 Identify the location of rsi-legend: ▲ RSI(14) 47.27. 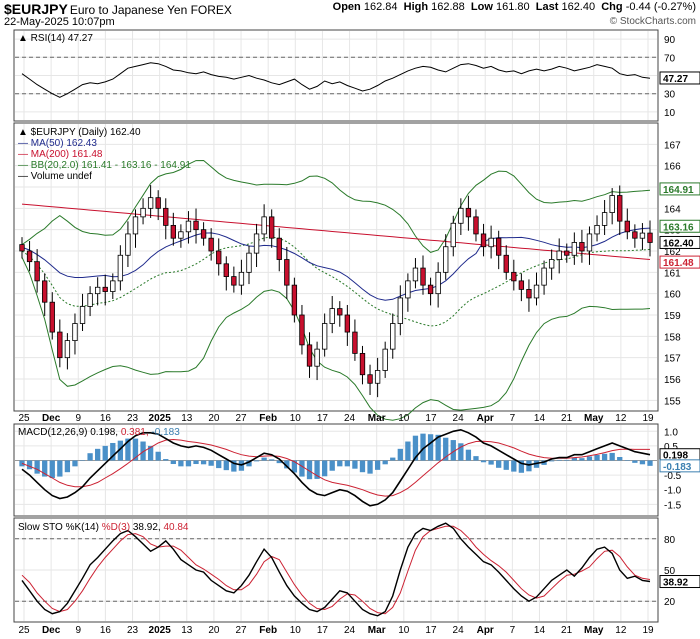
(55, 38).